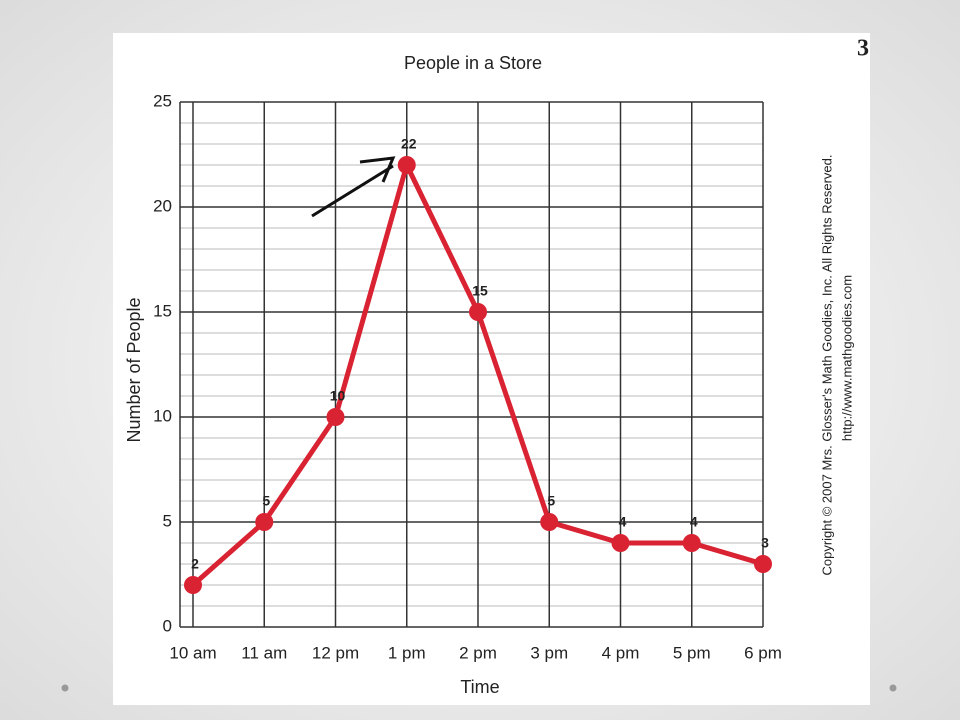 The width and height of the screenshot is (960, 720). I want to click on data-label: 3, so click(765, 543).